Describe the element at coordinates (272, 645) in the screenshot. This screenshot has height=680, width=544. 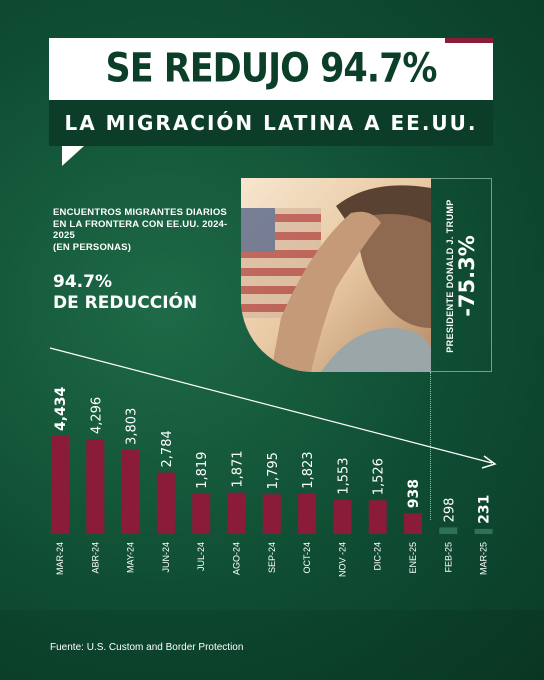
I see `bottom-band` at that location.